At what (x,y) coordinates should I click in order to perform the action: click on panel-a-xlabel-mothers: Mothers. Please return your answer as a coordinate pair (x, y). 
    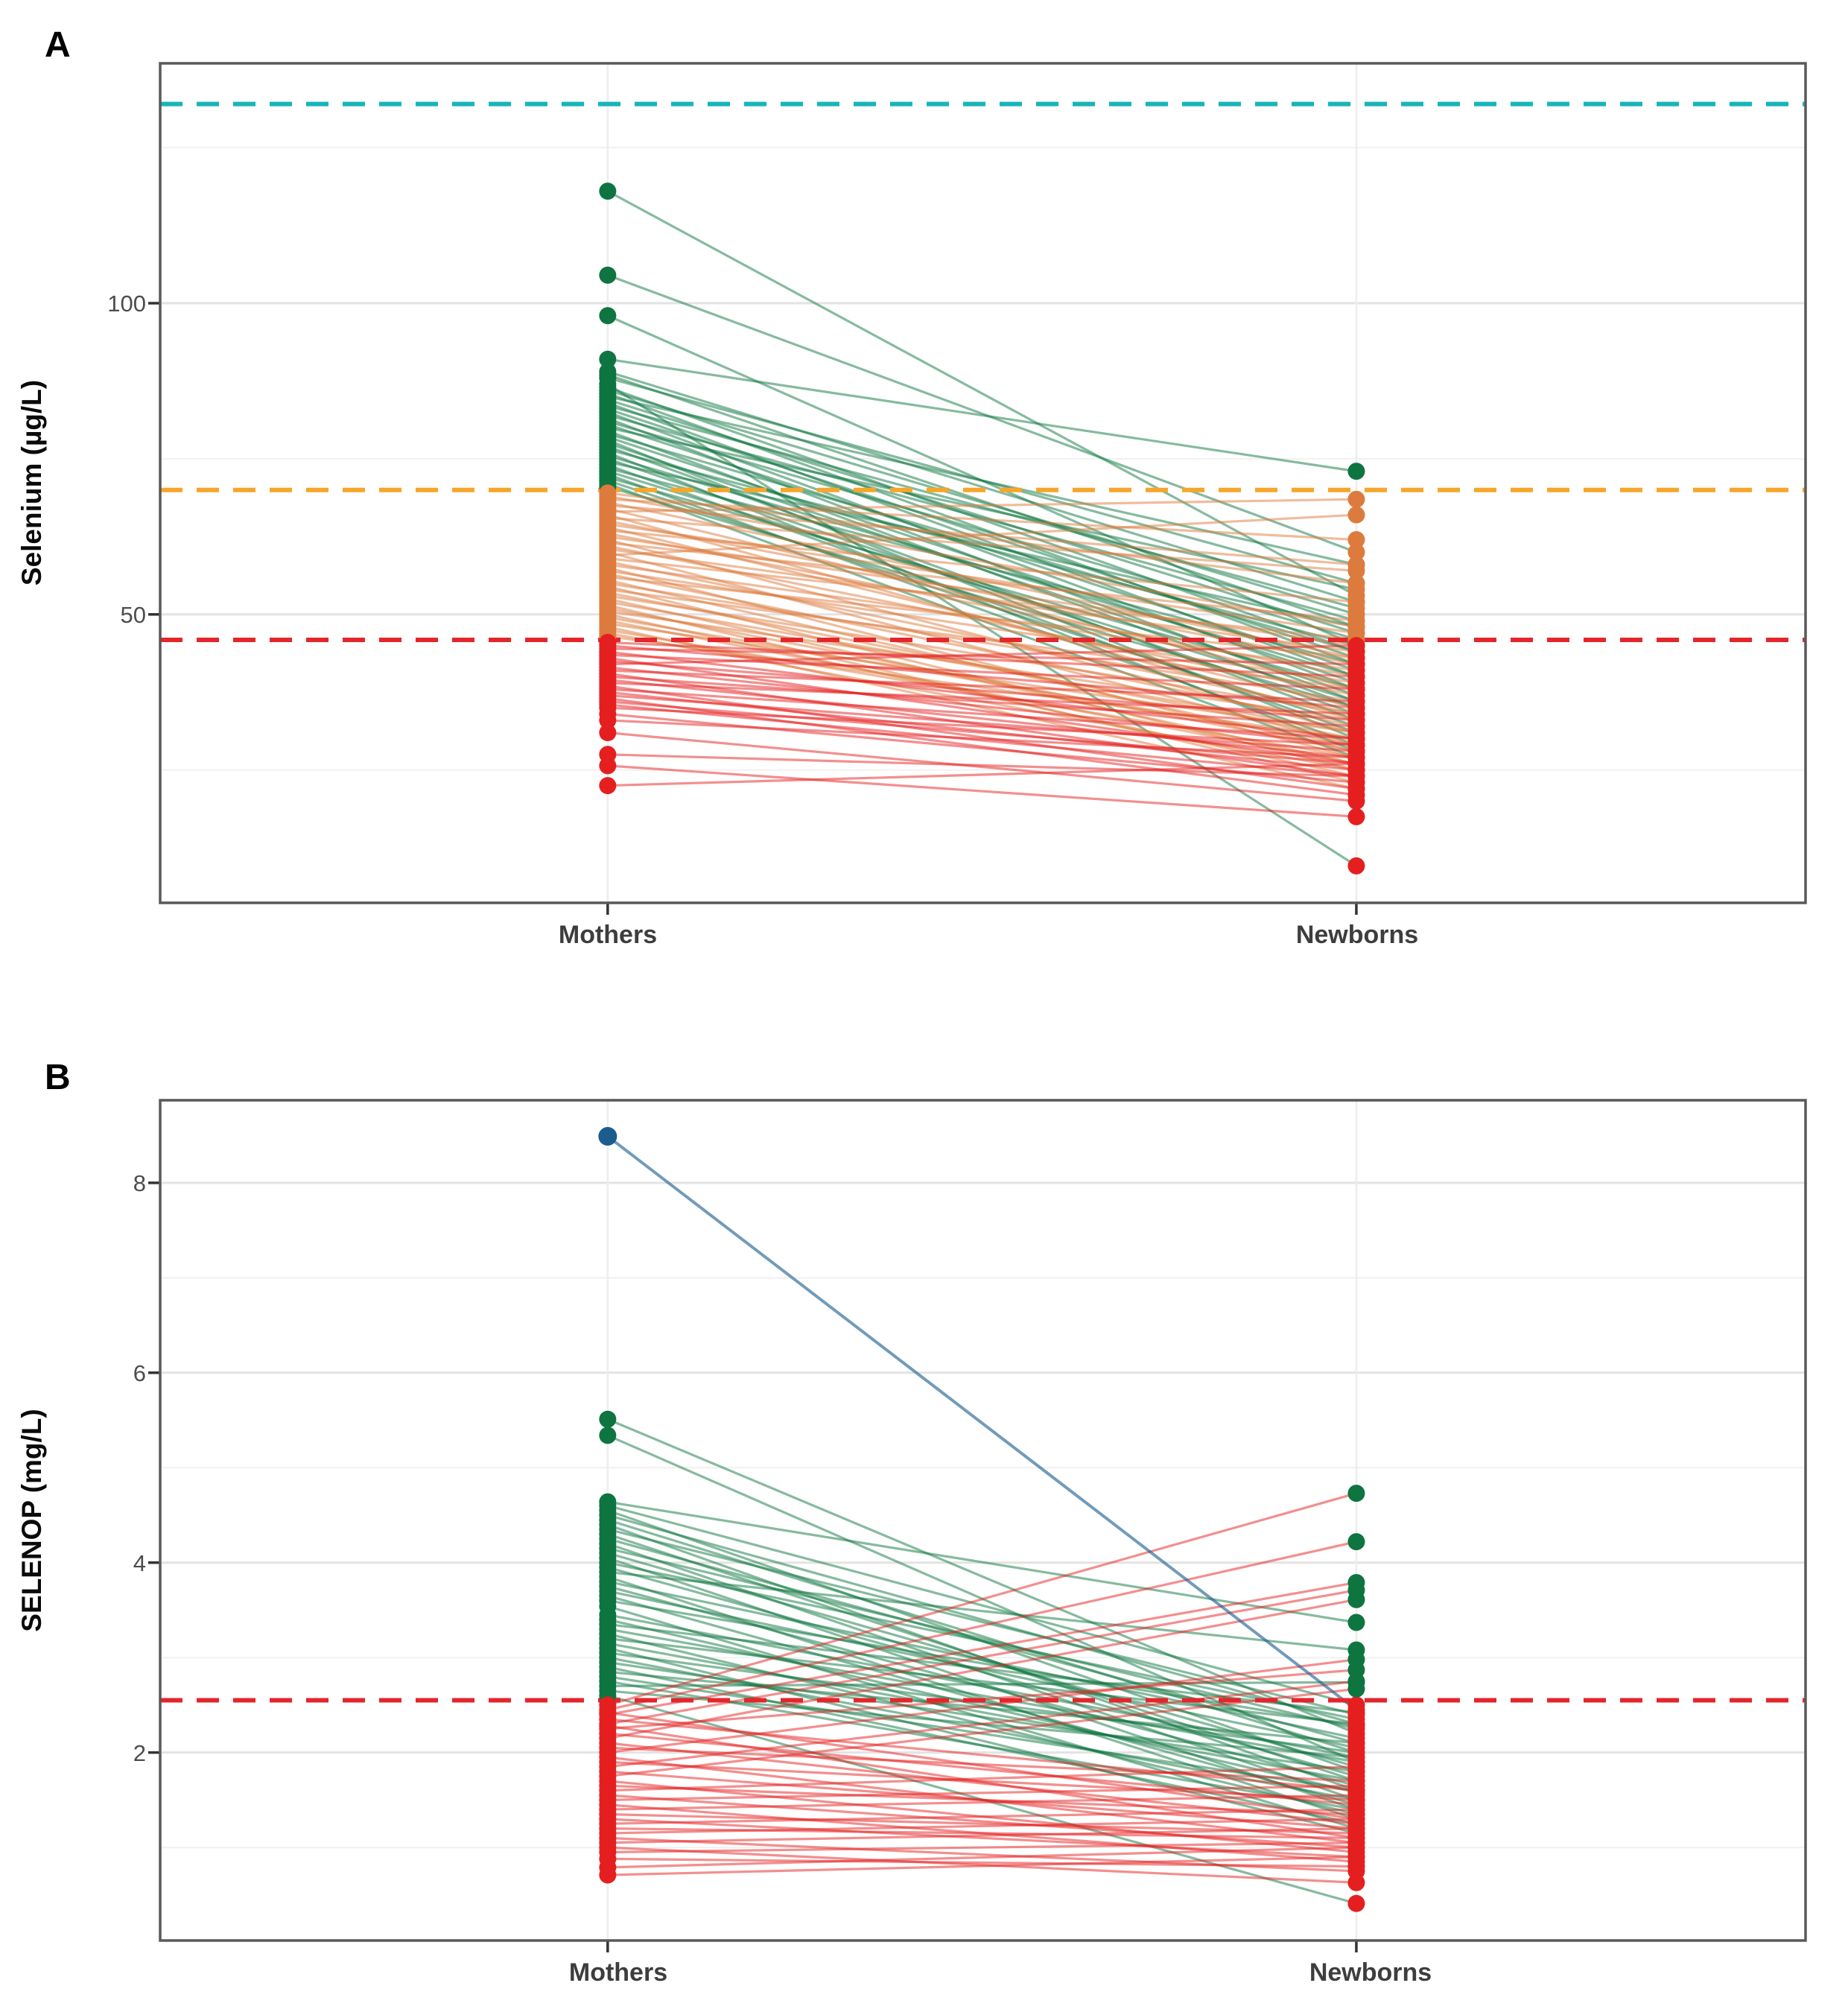
    Looking at the image, I should click on (608, 935).